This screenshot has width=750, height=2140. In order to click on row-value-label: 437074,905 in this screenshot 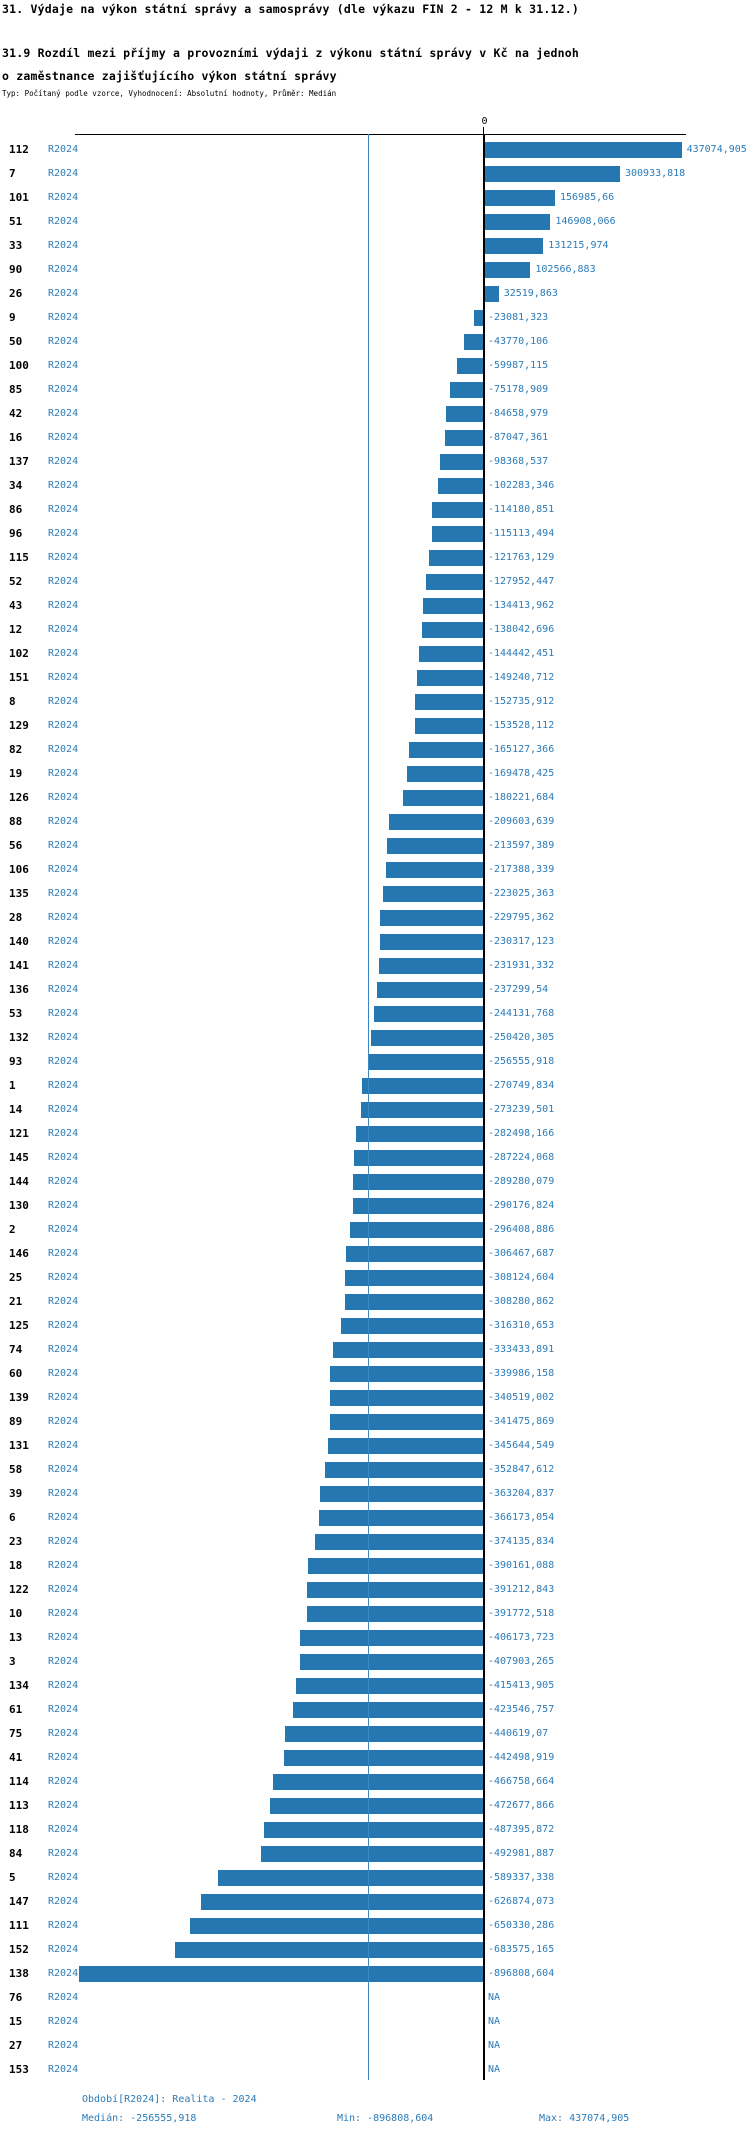, I will do `click(716, 149)`.